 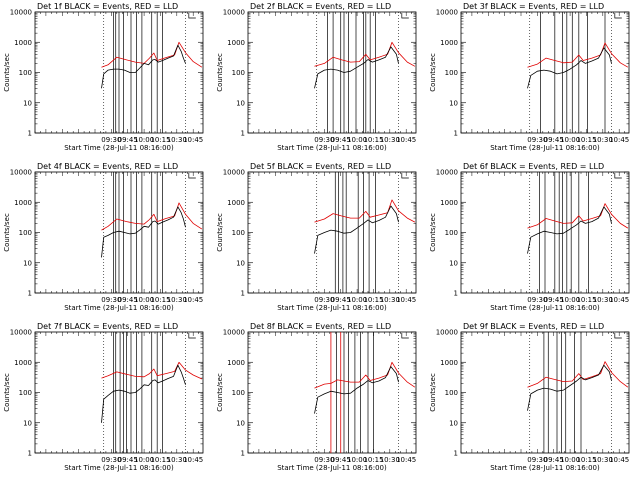 What do you see at coordinates (320, 6) in the screenshot?
I see `panel-title: Det 2f BLACK = Events, RED = LLD` at bounding box center [320, 6].